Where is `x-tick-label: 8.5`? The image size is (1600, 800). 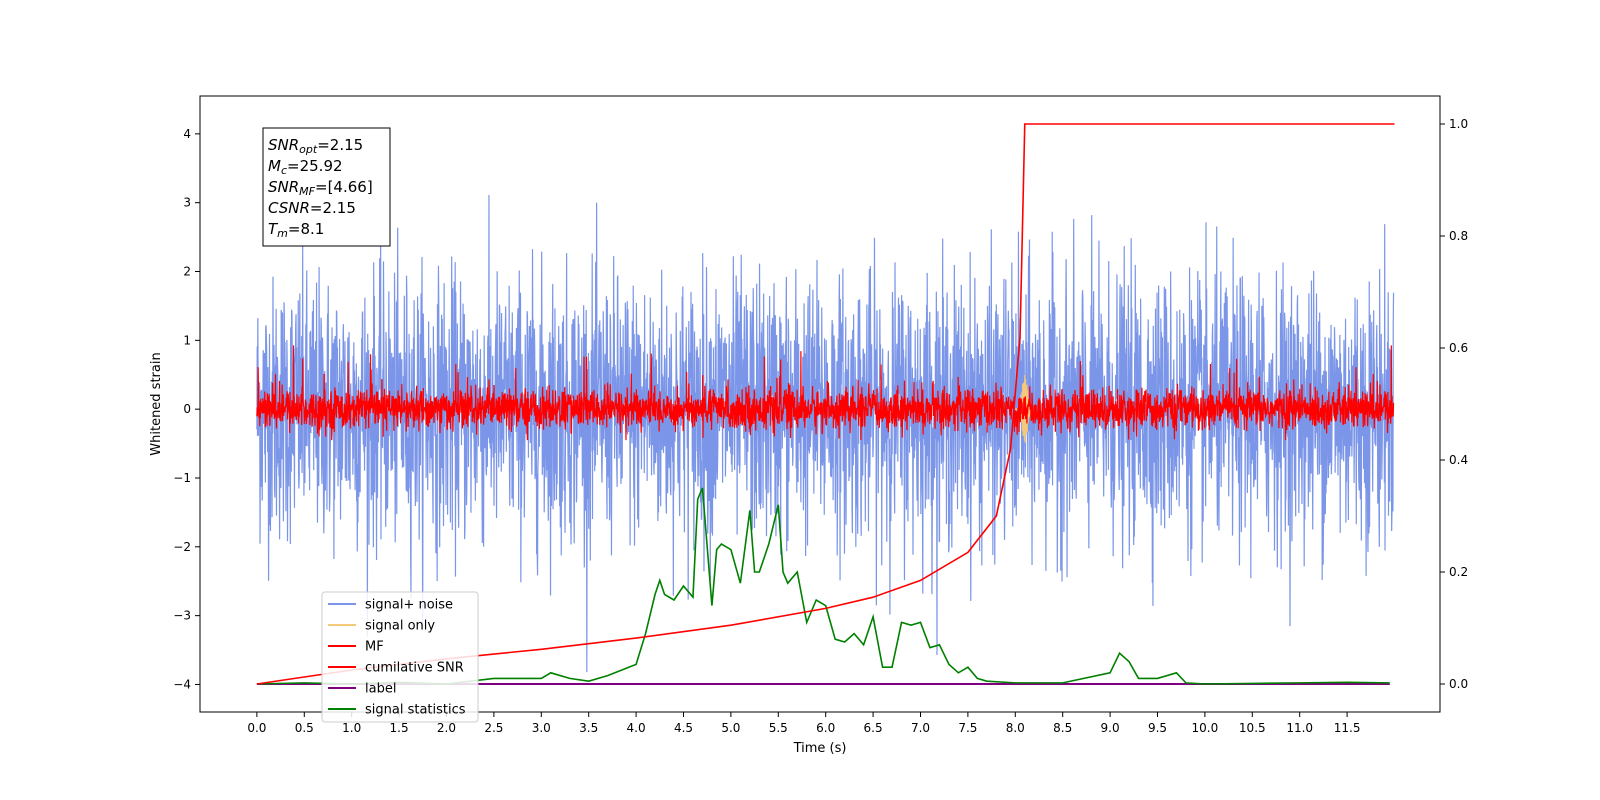
x-tick-label: 8.5 is located at coordinates (1062, 728).